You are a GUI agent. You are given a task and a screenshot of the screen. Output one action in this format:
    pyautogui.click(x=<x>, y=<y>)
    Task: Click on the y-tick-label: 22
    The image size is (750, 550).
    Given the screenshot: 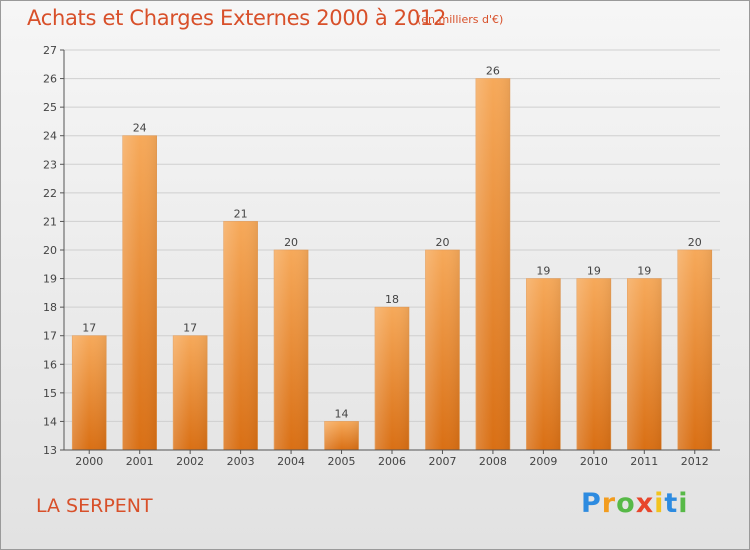 What is the action you would take?
    pyautogui.click(x=50, y=193)
    